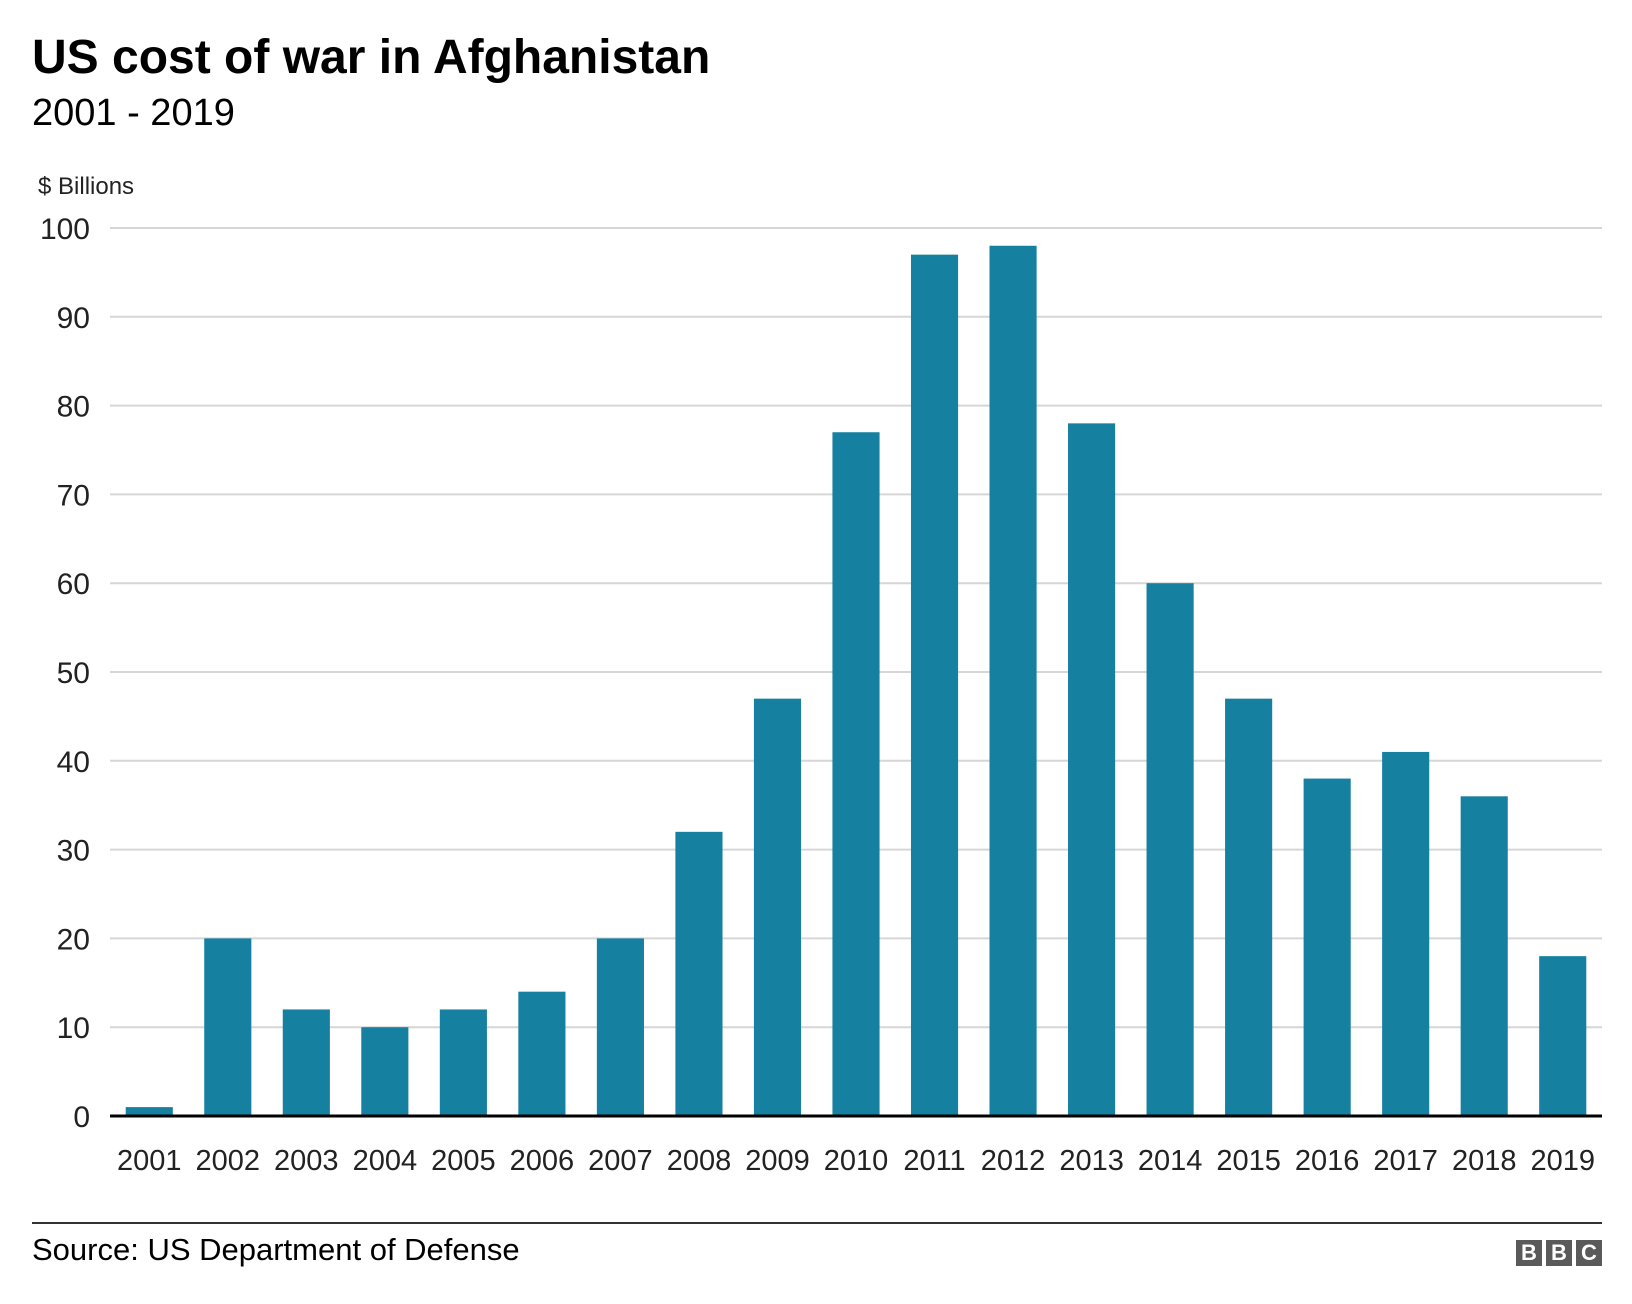  I want to click on bar-2017, so click(1406, 933).